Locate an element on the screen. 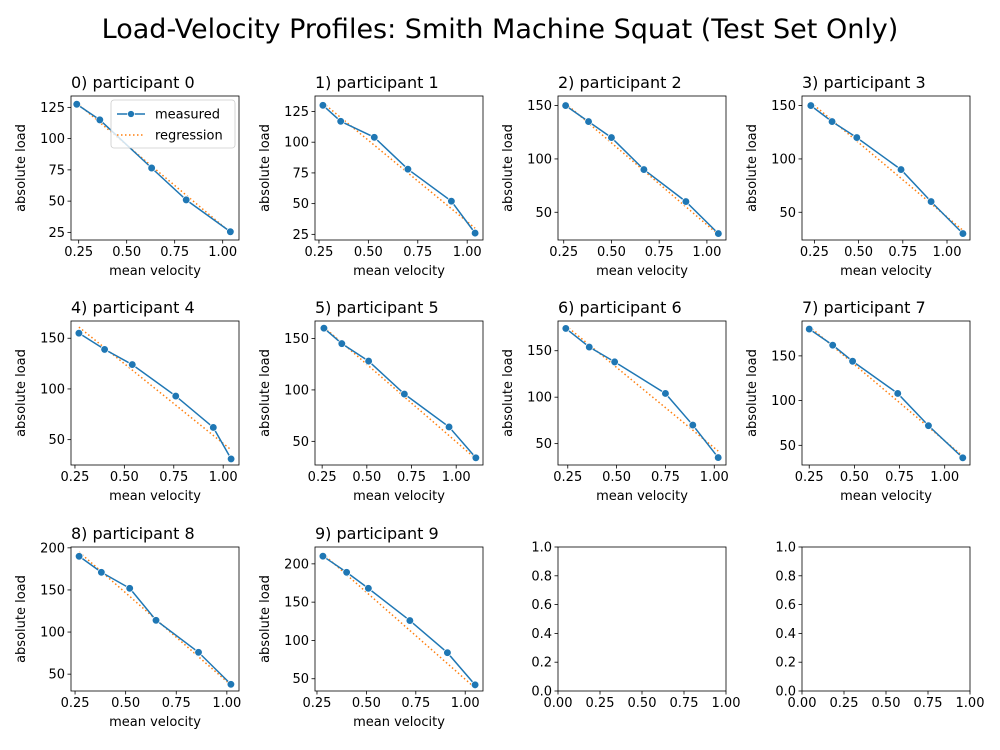 This screenshot has height=750, width=1000. y-tick-label: 0.0 is located at coordinates (785, 692).